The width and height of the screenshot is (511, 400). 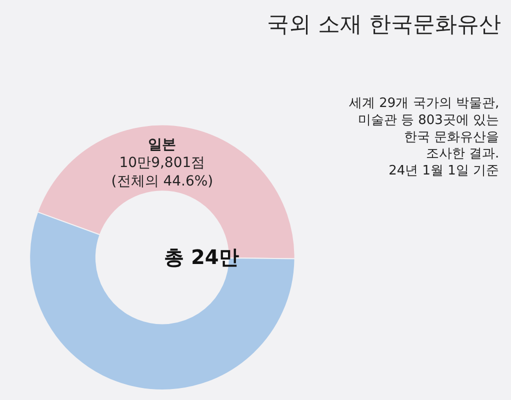 What do you see at coordinates (424, 137) in the screenshot?
I see `text: 세계 29개 국가의 박물관, 미술관 등 803곳에 있는 한국 문화유산을 조사한 결과. 24년 1월 1일 기준` at bounding box center [424, 137].